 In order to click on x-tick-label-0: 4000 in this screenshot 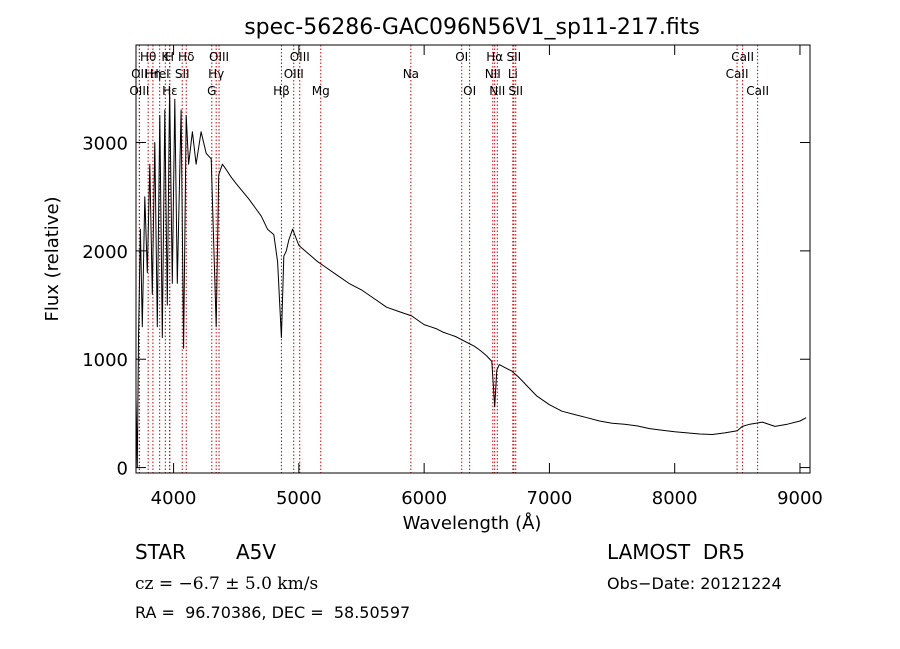, I will do `click(174, 498)`.